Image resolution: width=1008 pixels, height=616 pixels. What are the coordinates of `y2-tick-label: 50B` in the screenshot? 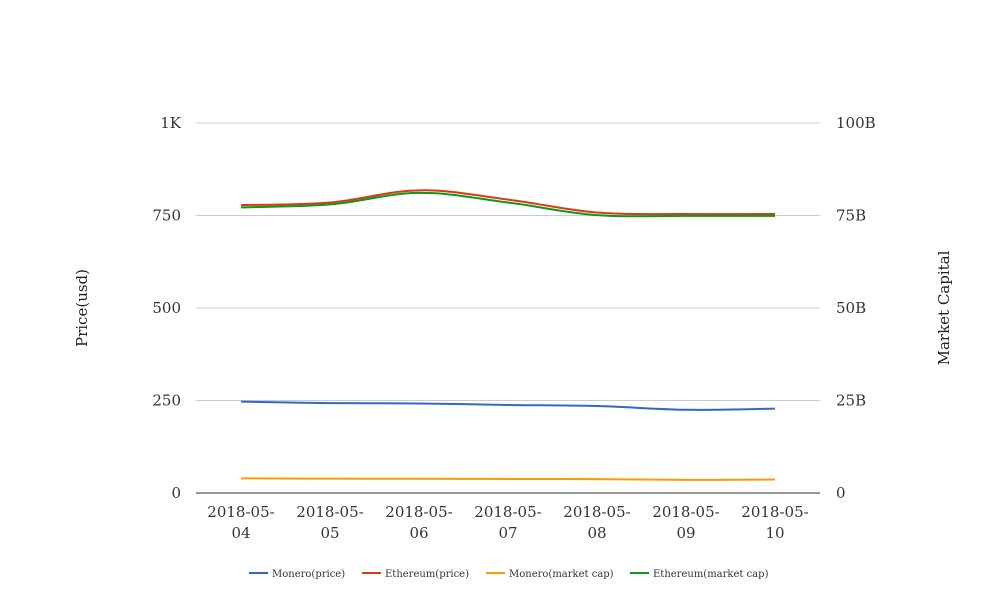 It's located at (851, 308).